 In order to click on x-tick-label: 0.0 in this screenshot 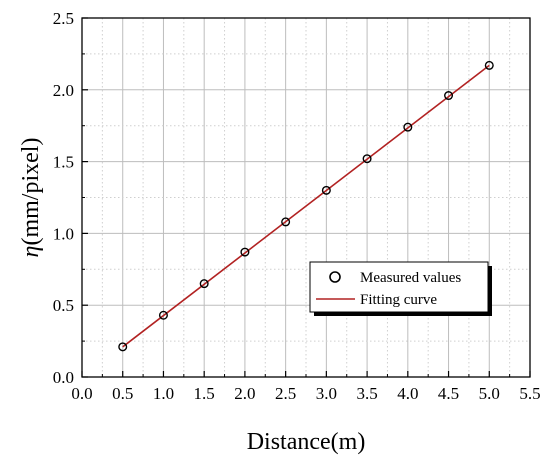, I will do `click(81, 393)`.